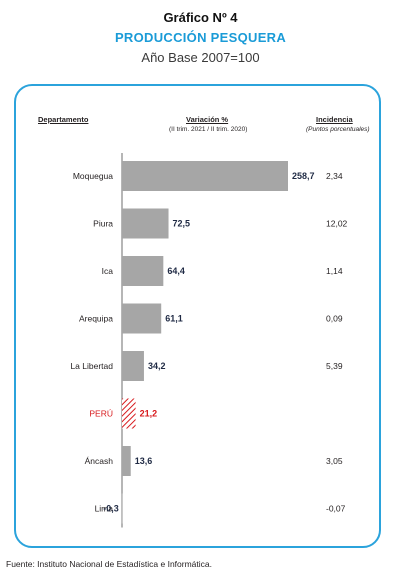  What do you see at coordinates (99, 461) in the screenshot?
I see `category-label: Áncash` at bounding box center [99, 461].